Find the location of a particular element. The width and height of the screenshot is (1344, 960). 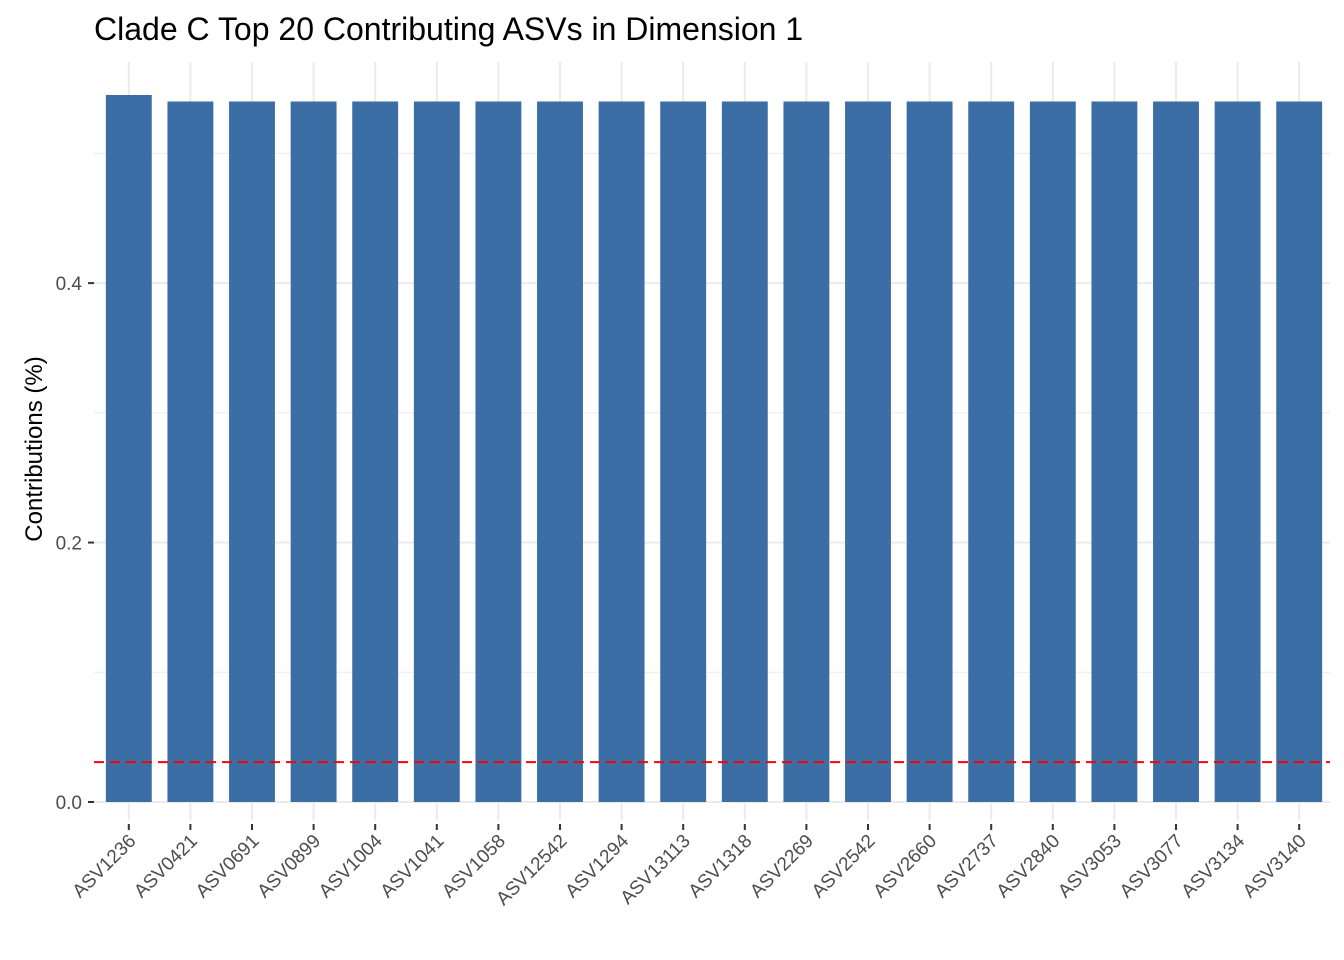

x-tick-label: ASV2542 is located at coordinates (844, 867).